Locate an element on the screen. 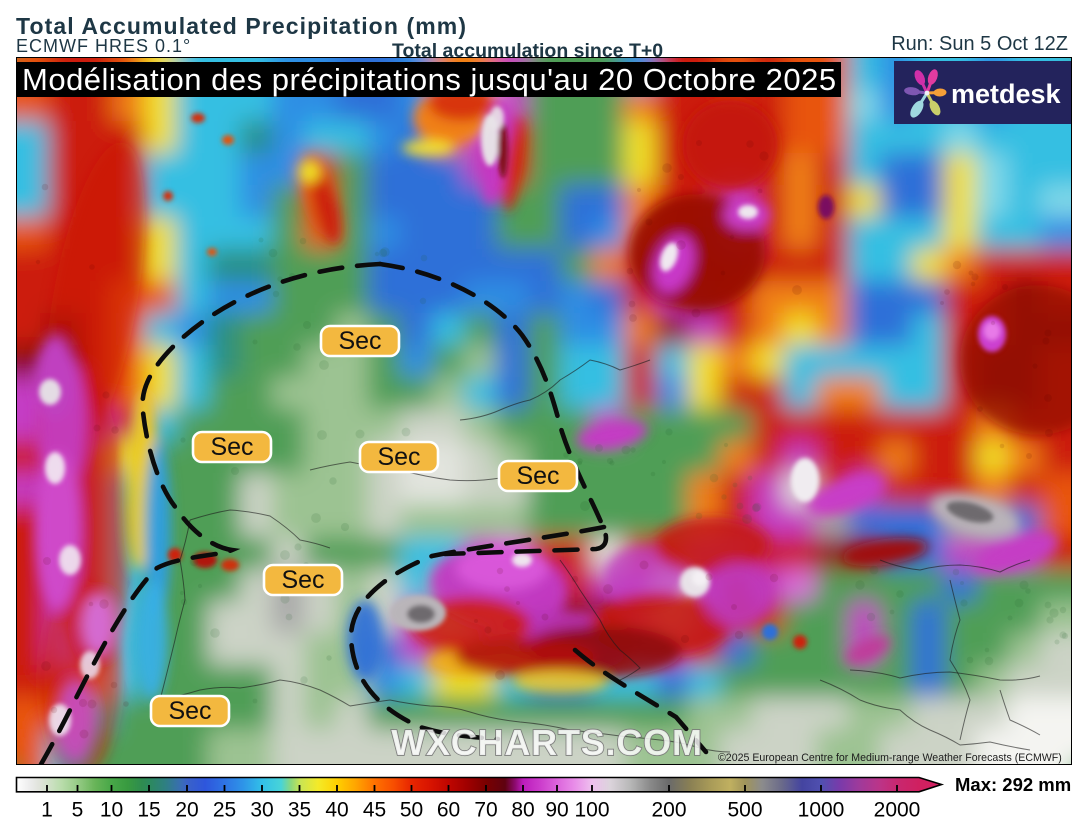 The width and height of the screenshot is (1088, 835). svg-text: 2000 is located at coordinates (897, 810).